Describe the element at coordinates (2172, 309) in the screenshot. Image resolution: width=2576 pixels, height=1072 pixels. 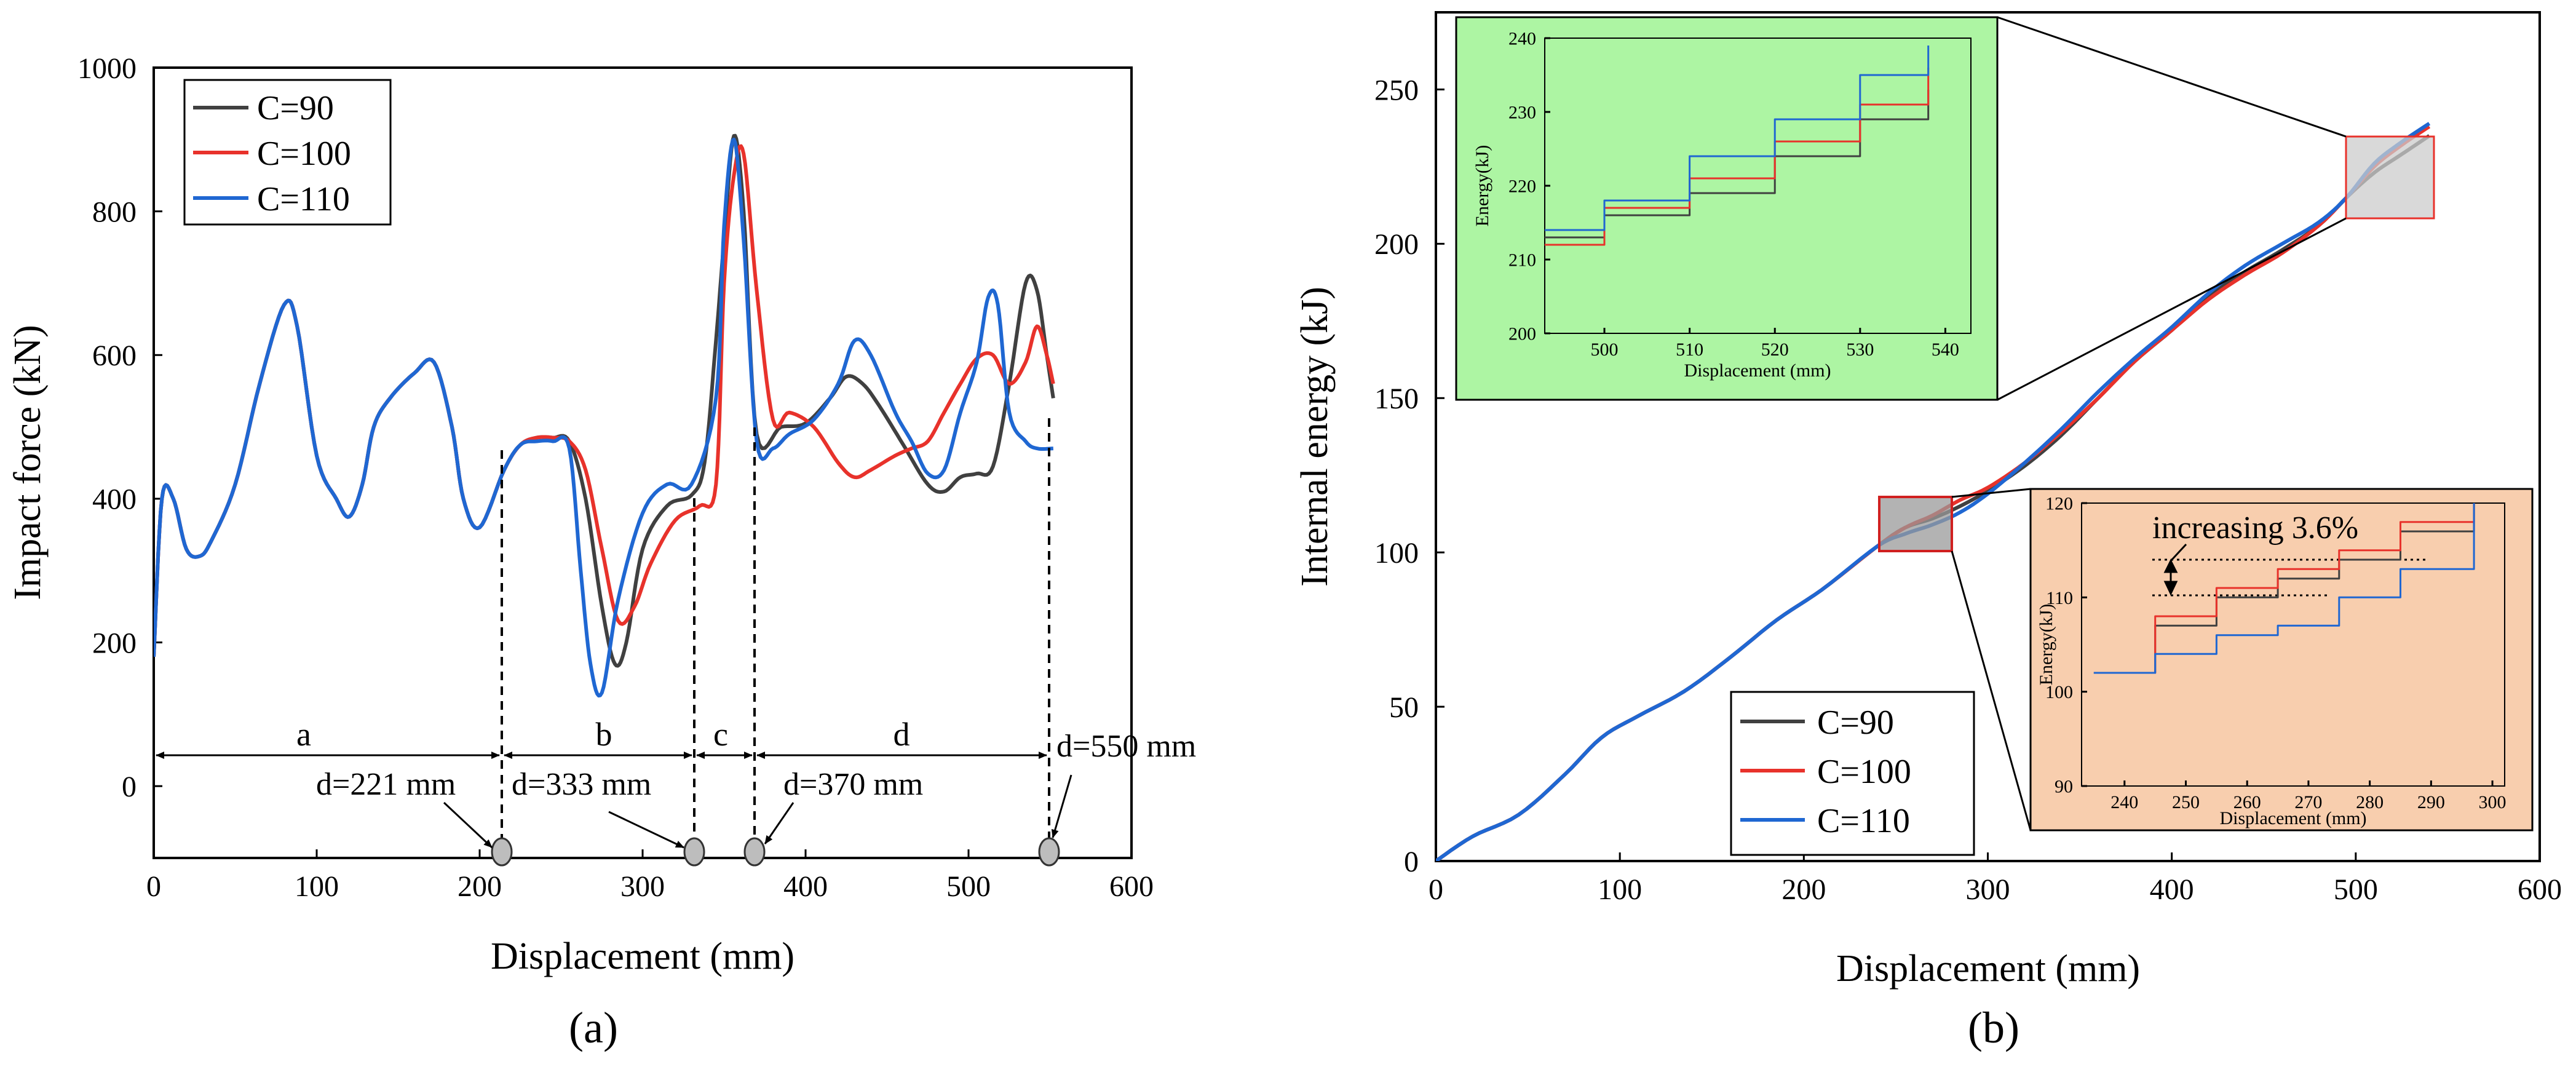
I see `connector-upper-bottom` at that location.